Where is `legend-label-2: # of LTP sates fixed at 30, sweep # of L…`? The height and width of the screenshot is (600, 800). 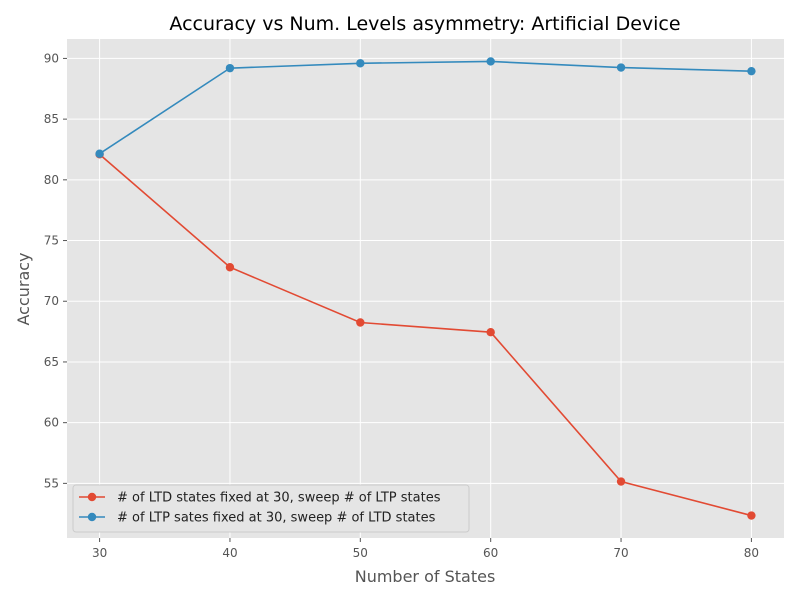
legend-label-2: # of LTP sates fixed at 30, sweep # of L… is located at coordinates (276, 518).